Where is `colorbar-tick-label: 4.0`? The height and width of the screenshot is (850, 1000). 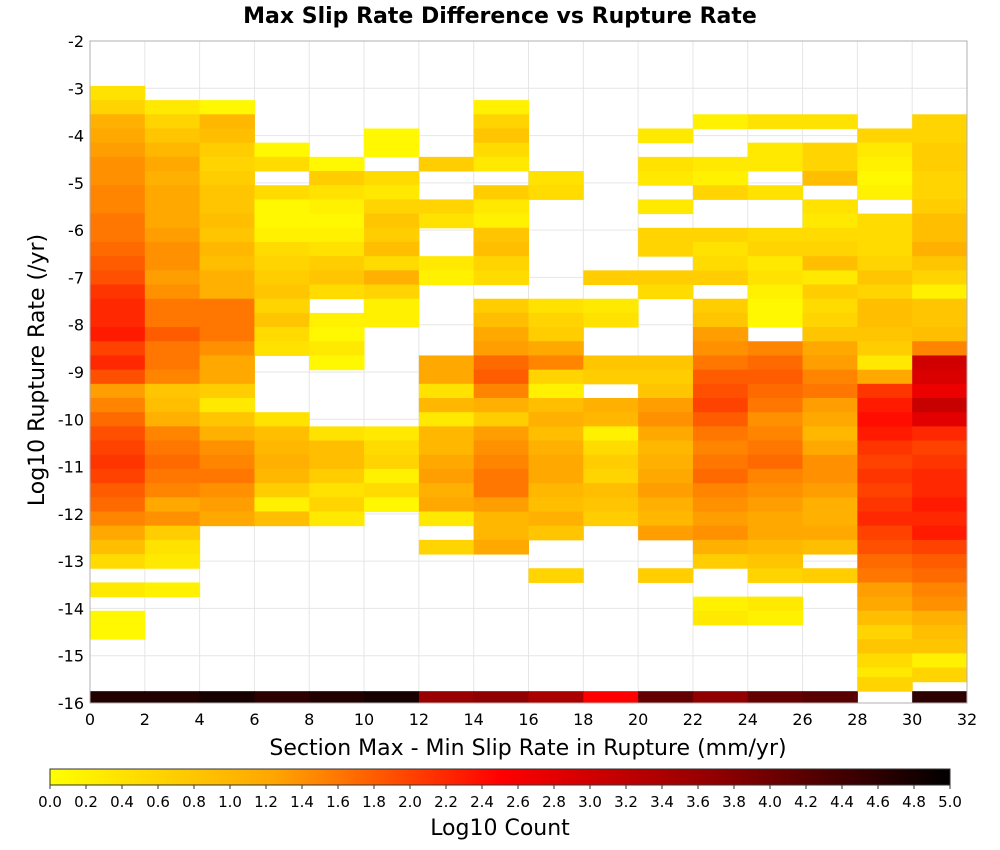
colorbar-tick-label: 4.0 is located at coordinates (770, 802).